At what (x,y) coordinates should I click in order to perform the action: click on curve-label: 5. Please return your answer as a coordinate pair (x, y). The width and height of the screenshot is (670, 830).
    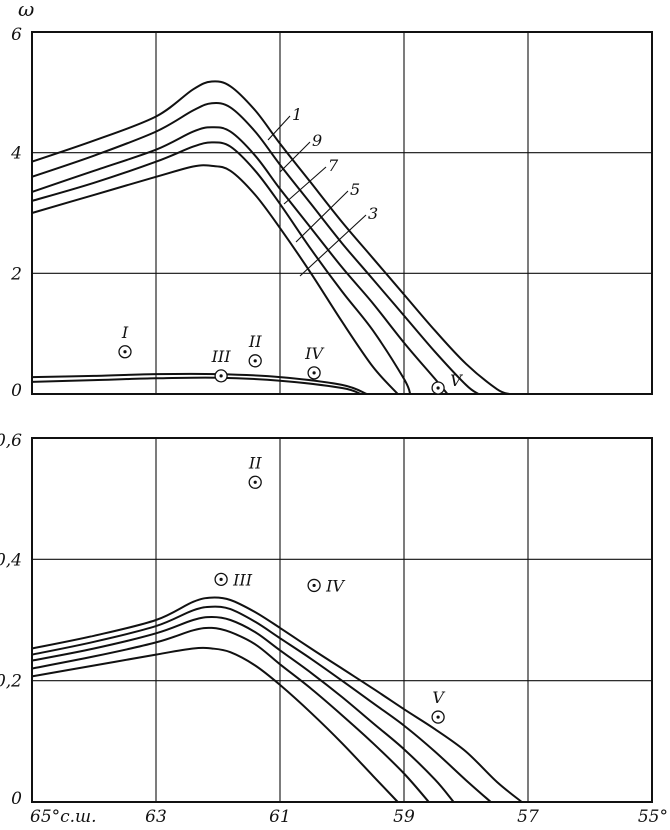
    Looking at the image, I should click on (355, 189).